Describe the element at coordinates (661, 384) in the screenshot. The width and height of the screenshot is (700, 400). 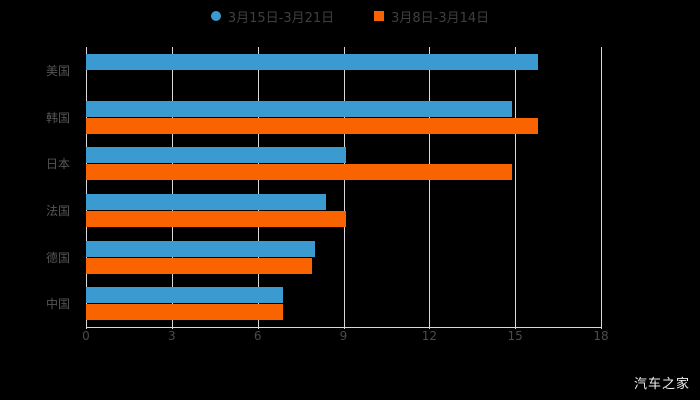
I see `watermark-label: 汽车之家` at that location.